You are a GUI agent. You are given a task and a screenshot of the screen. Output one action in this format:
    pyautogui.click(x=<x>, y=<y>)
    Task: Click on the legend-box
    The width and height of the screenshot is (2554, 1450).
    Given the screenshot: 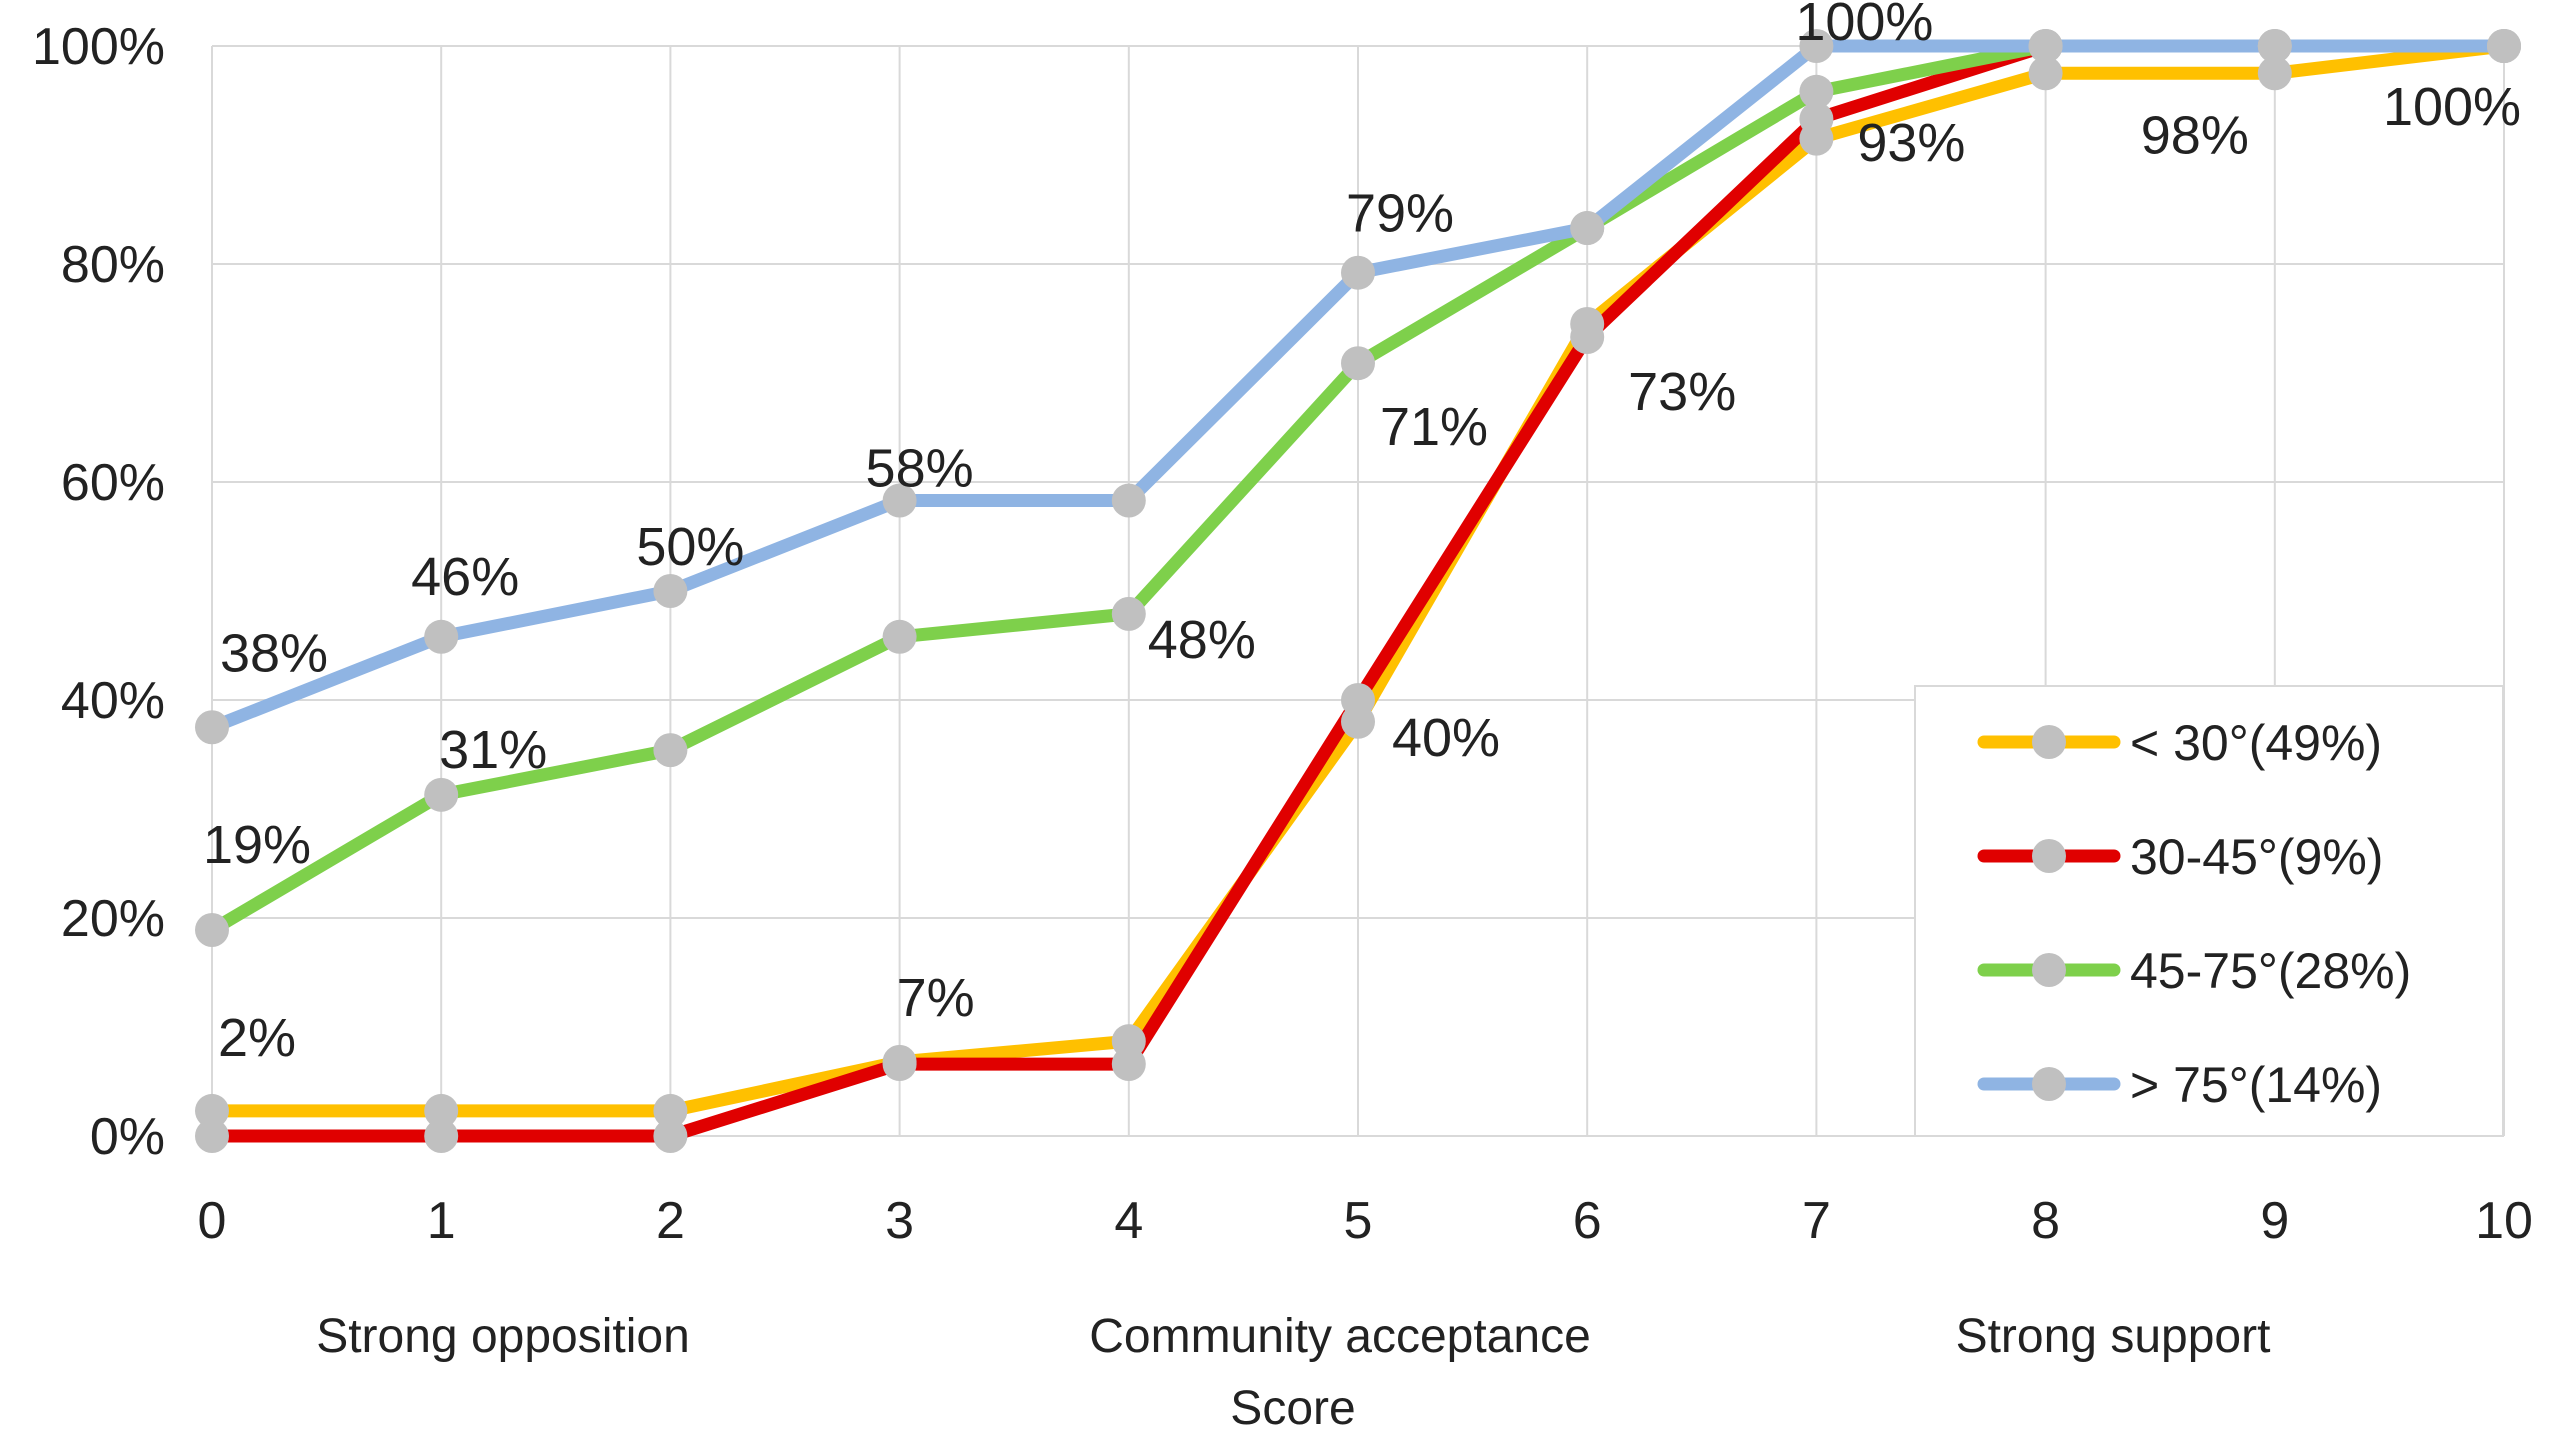 What is the action you would take?
    pyautogui.click(x=2209, y=911)
    